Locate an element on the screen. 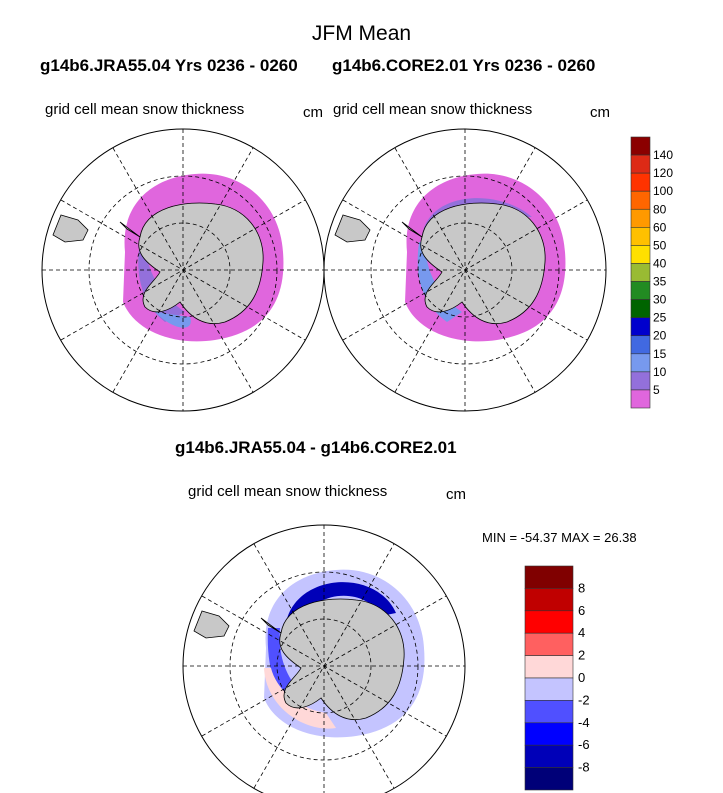 The width and height of the screenshot is (723, 793). difference-negative-region is located at coordinates (341, 602).